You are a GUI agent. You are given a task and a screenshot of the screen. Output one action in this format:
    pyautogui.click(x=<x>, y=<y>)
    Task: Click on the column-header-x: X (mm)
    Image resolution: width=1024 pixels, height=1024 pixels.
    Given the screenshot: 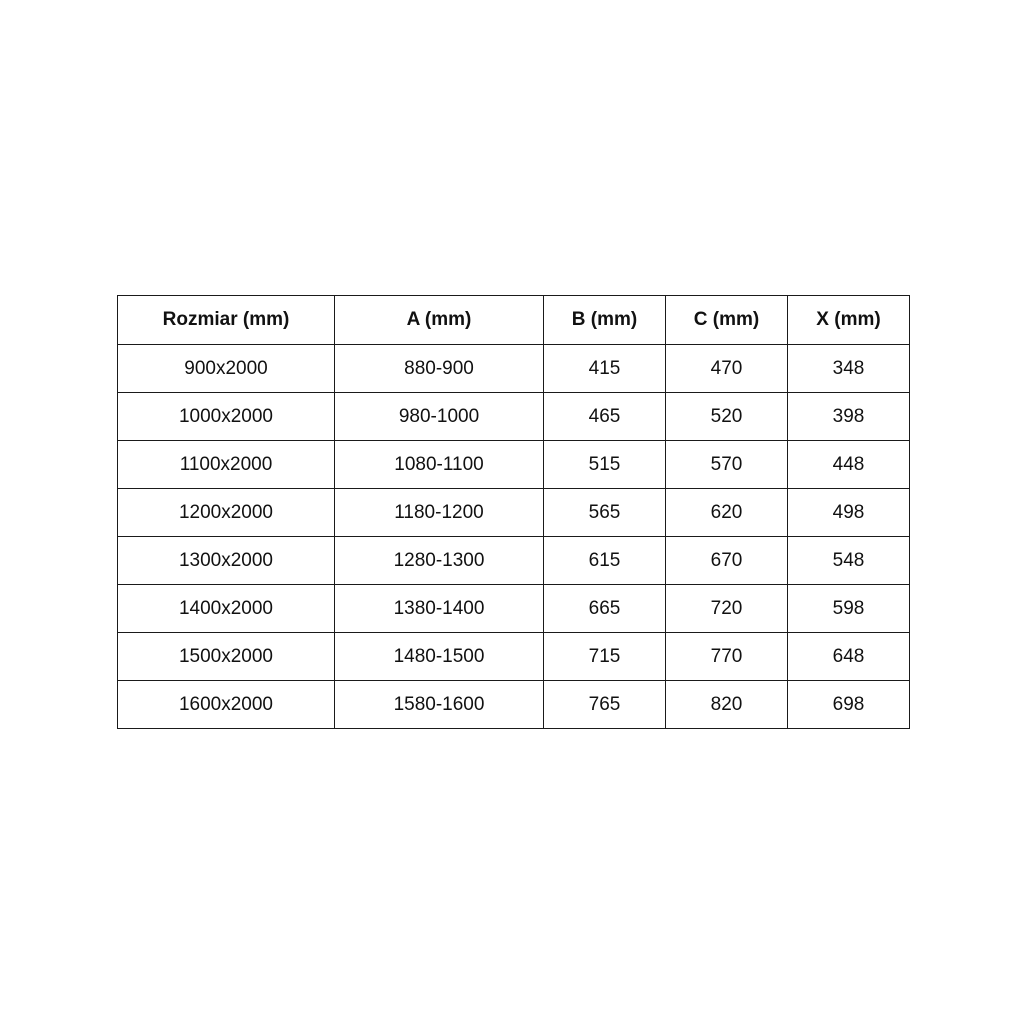 What is the action you would take?
    pyautogui.click(x=848, y=320)
    